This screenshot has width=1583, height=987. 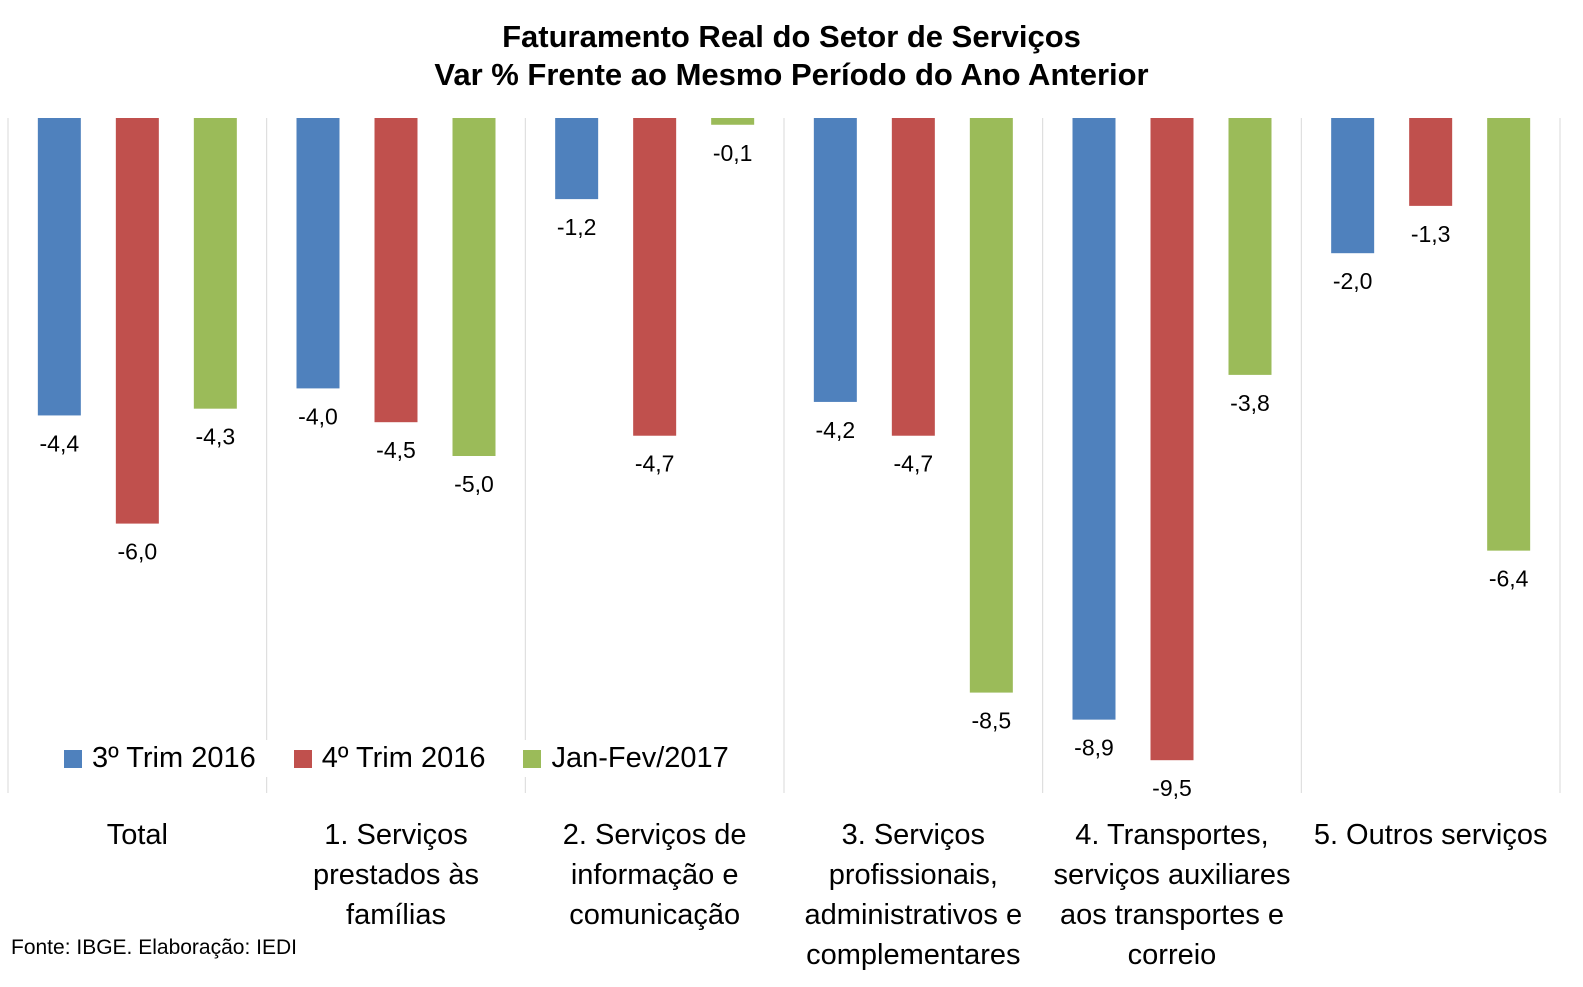 What do you see at coordinates (174, 758) in the screenshot?
I see `legend-label-series-1: 3º Trim 2016` at bounding box center [174, 758].